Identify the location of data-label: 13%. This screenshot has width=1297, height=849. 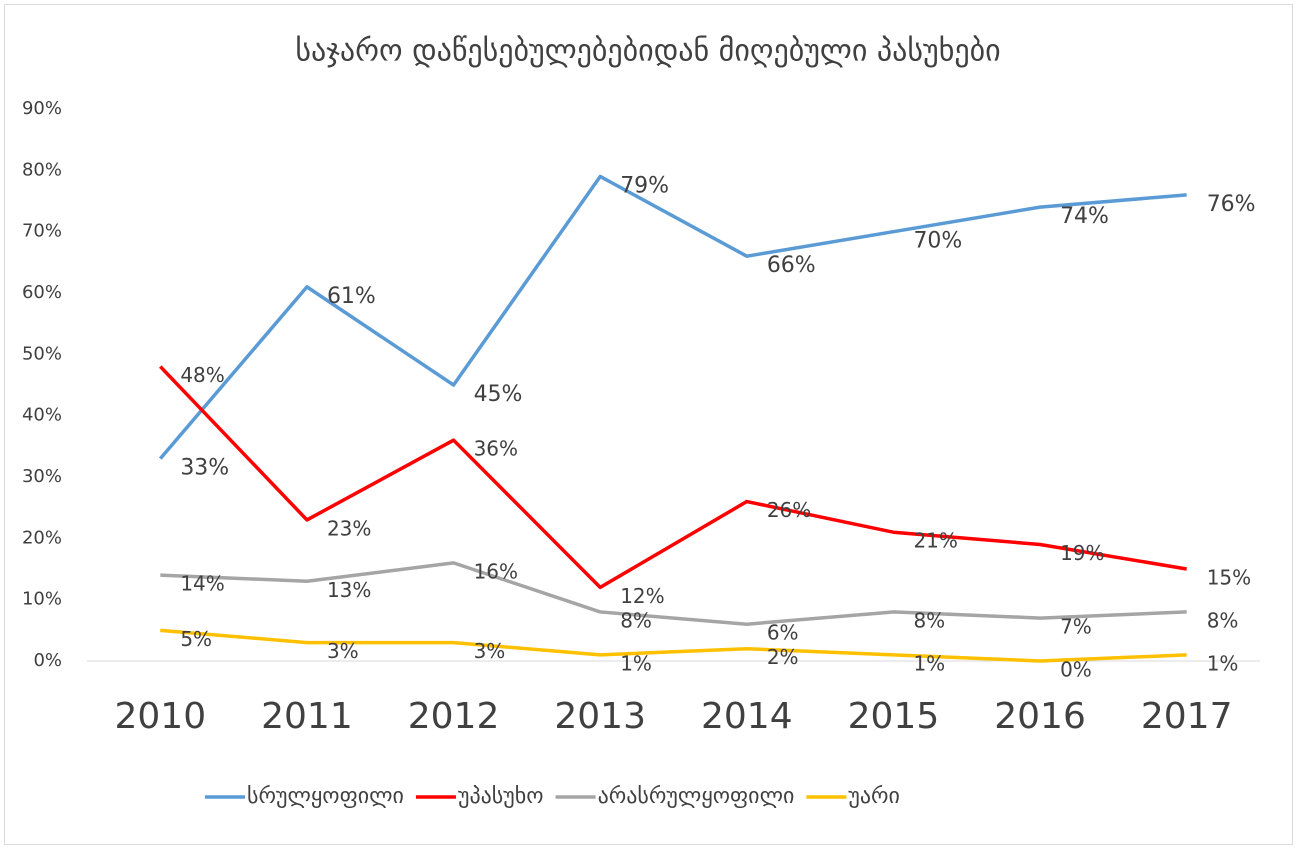
(349, 590).